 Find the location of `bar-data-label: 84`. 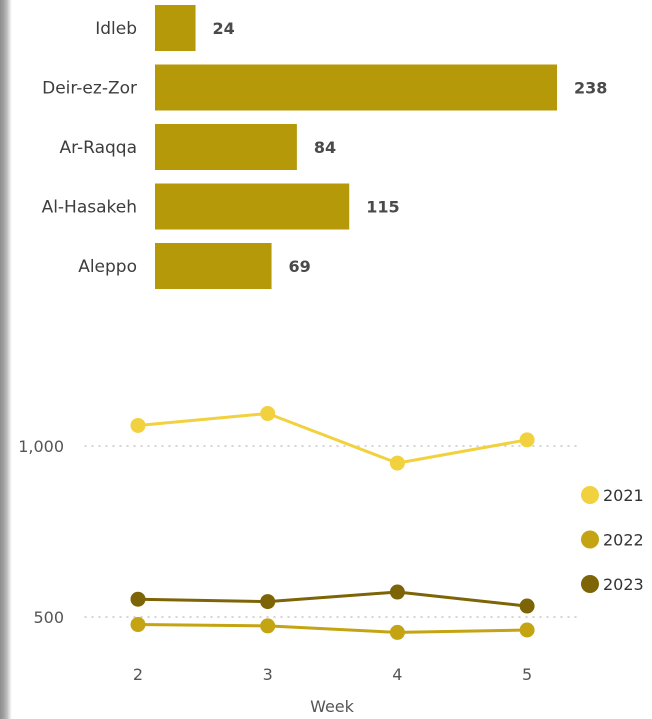

bar-data-label: 84 is located at coordinates (325, 147).